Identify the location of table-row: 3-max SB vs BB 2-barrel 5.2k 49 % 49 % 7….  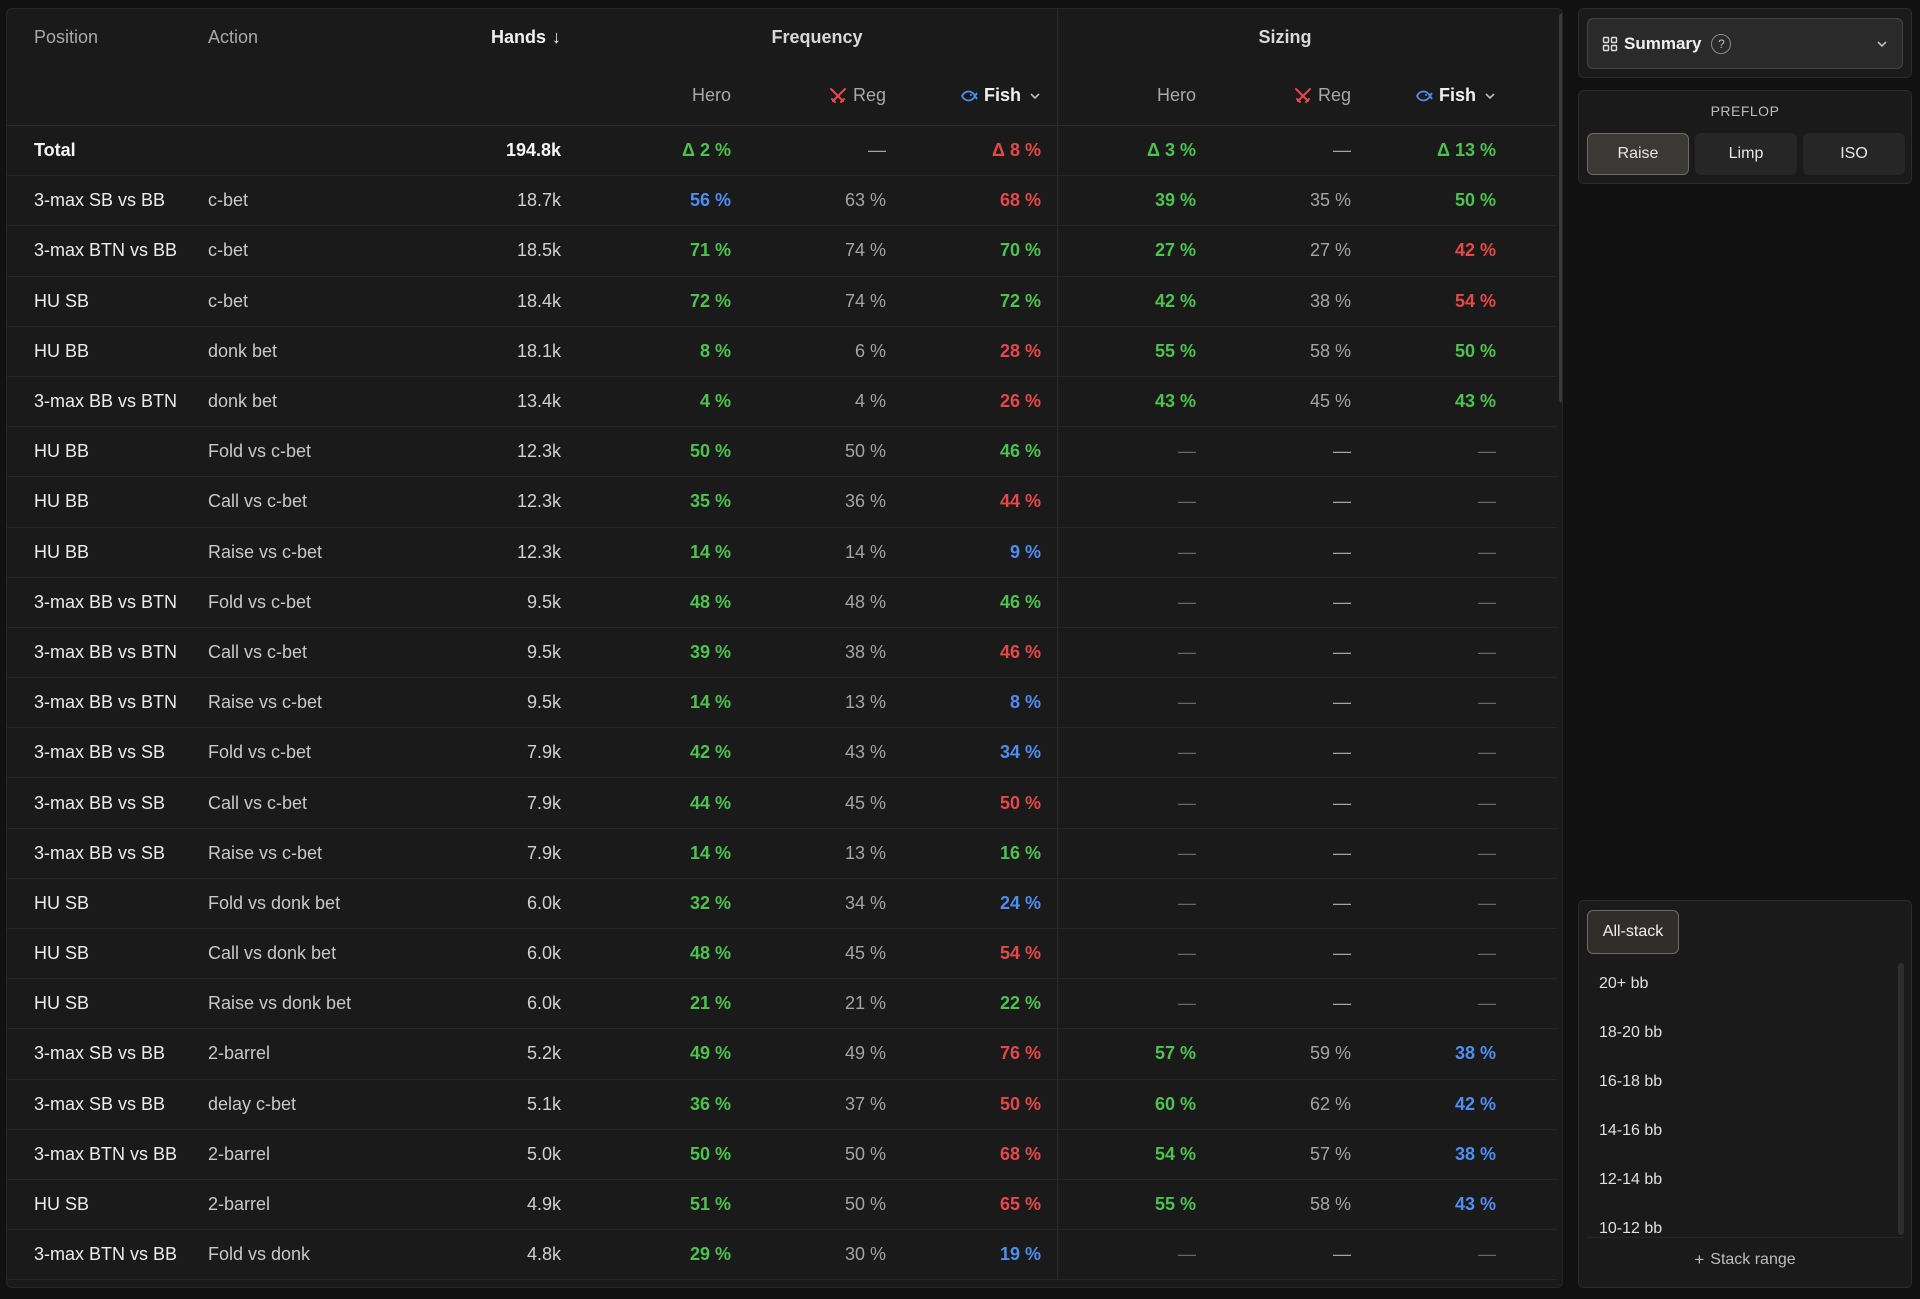
(784, 1054).